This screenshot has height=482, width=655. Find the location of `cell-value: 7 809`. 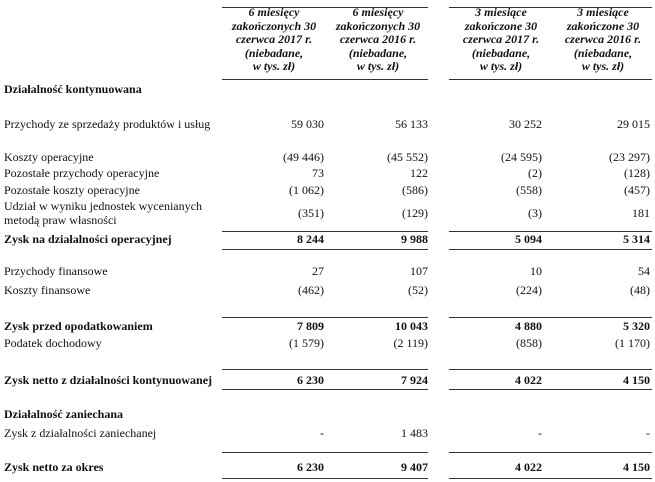

cell-value: 7 809 is located at coordinates (310, 326).